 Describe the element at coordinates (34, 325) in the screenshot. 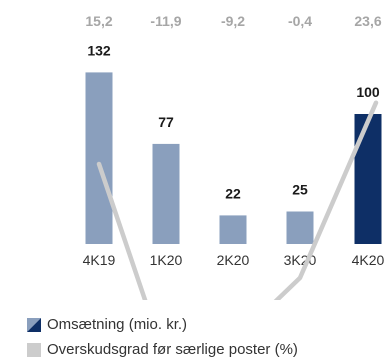

I see `revenue-swatch-icon` at that location.